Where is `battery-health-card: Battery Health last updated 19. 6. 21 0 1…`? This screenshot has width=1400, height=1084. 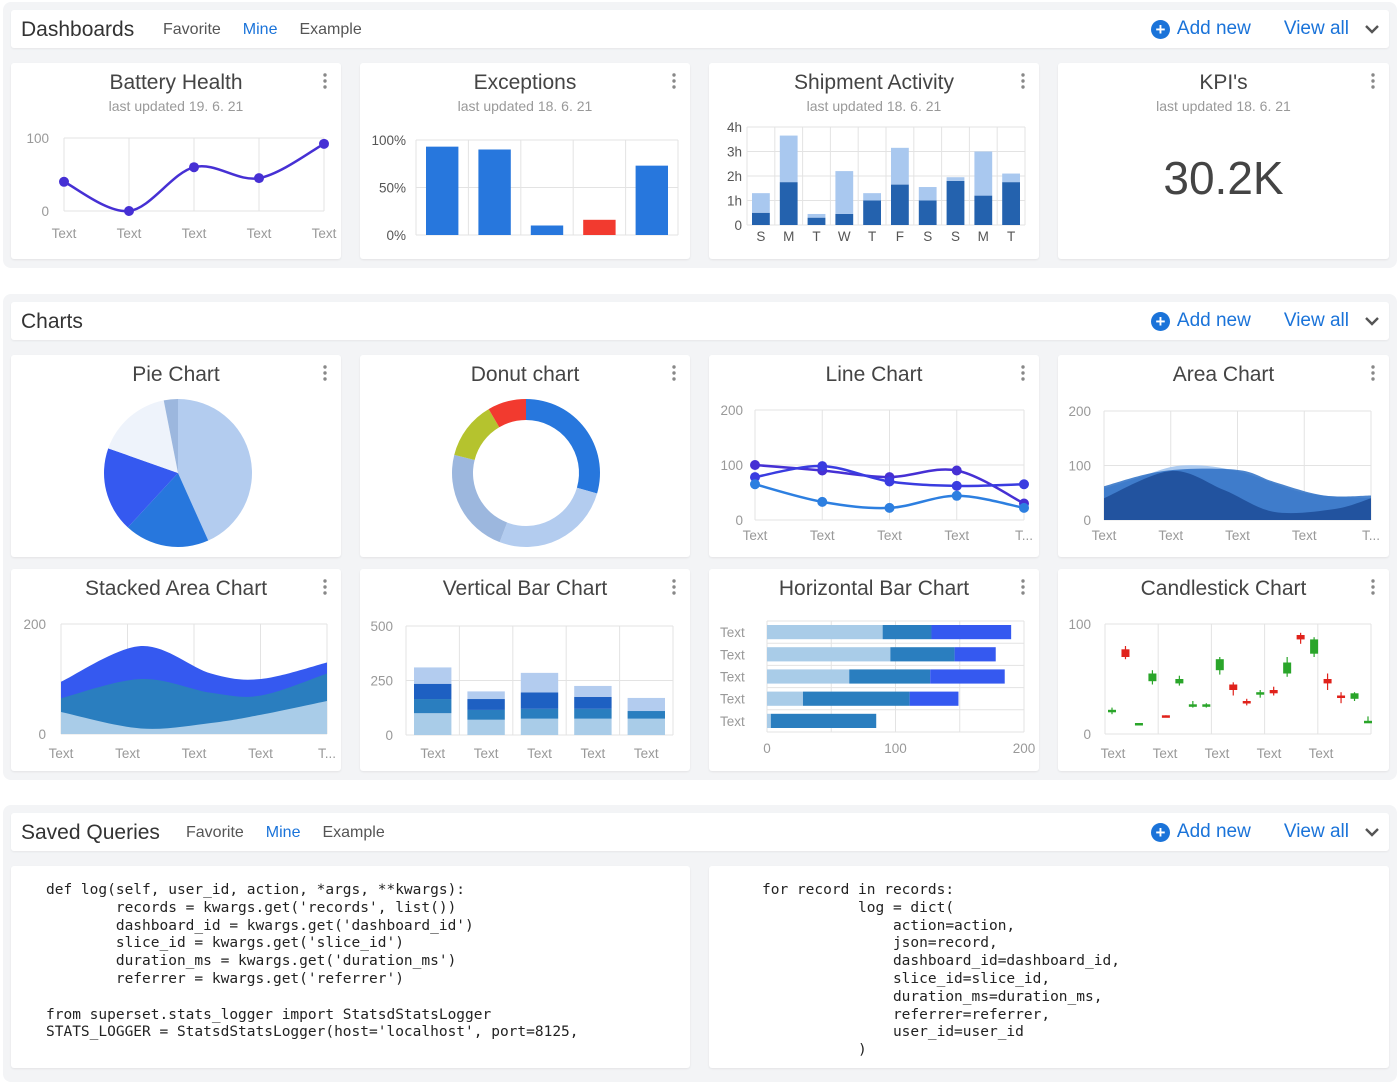 battery-health-card: Battery Health last updated 19. 6. 21 0 1… is located at coordinates (176, 161).